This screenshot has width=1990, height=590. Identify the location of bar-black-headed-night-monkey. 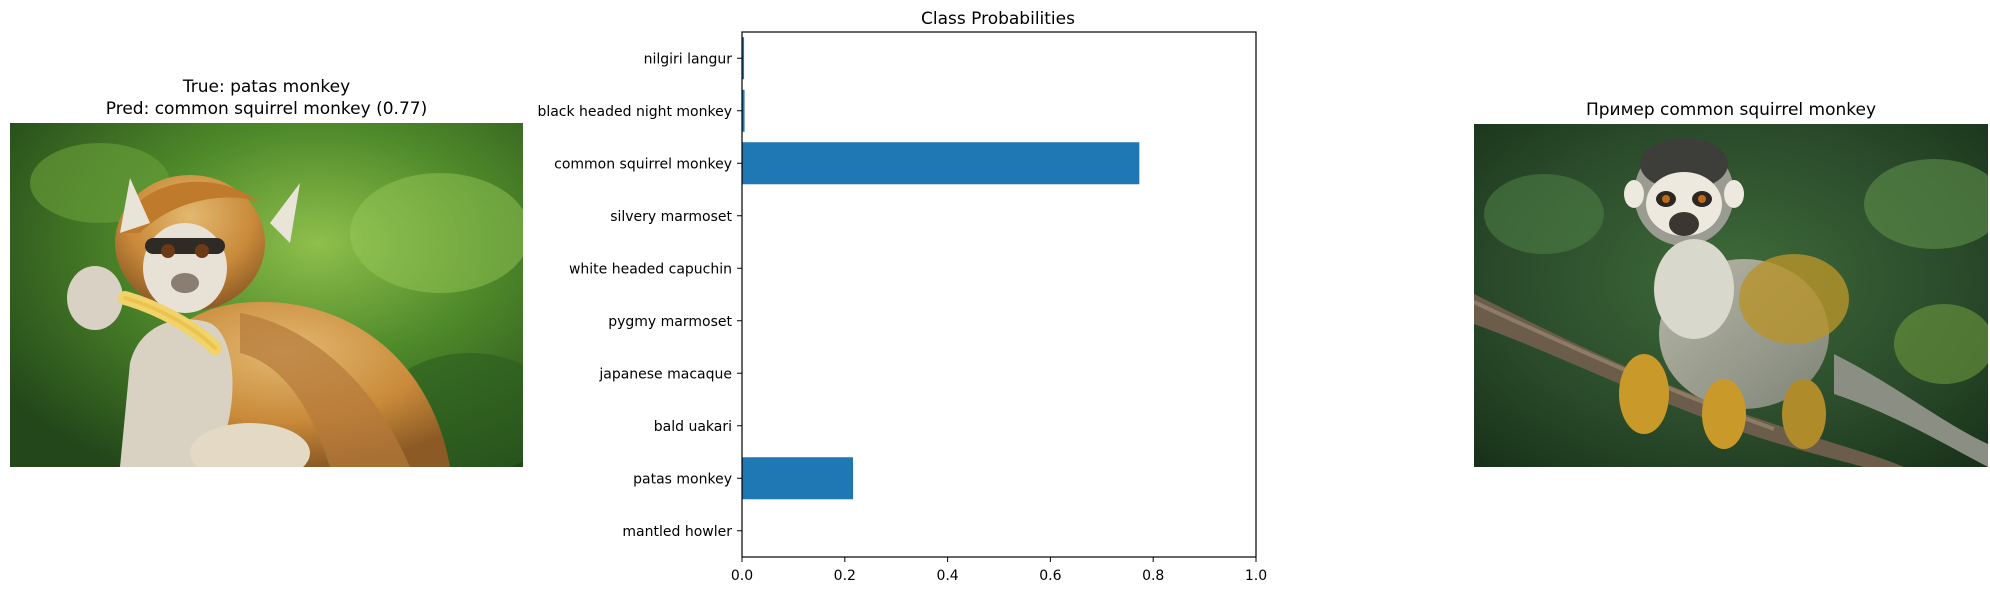
(743, 110).